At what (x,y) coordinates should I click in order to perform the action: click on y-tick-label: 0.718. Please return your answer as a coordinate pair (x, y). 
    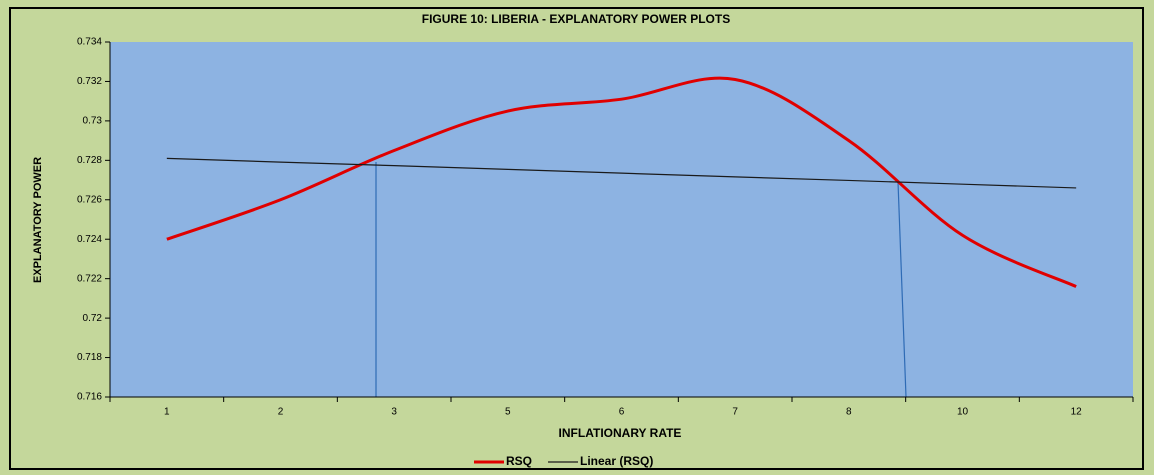
    Looking at the image, I should click on (89, 357).